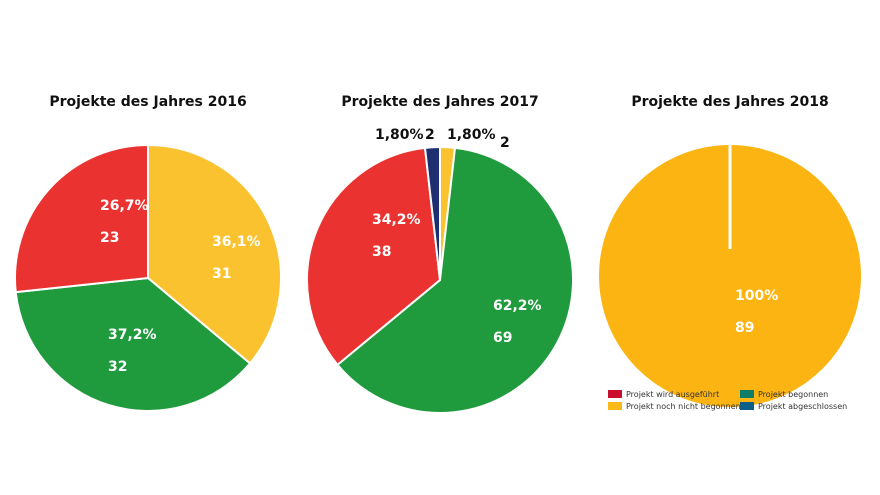 Image resolution: width=880 pixels, height=495 pixels. I want to click on chart-title: Projekte des Jahres 2017, so click(439, 102).